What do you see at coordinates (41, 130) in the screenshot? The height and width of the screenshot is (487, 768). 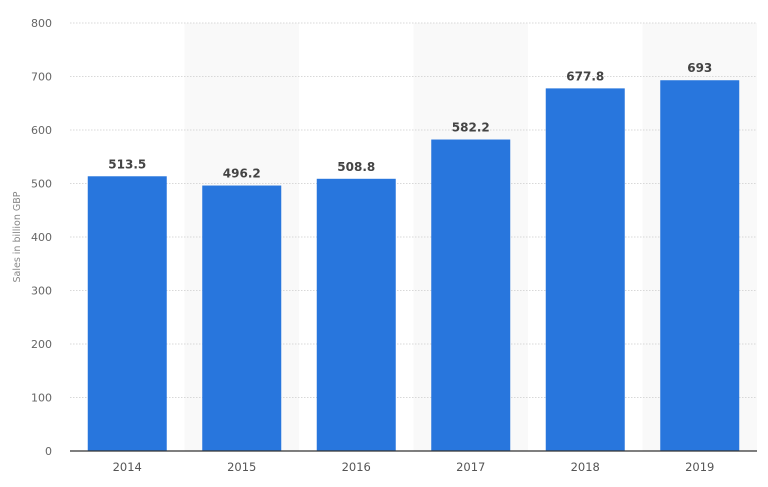 I see `y-tick-label: 600` at bounding box center [41, 130].